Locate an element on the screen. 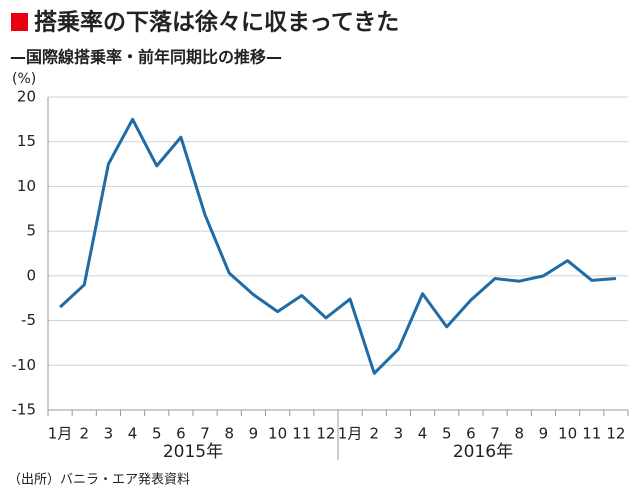 The width and height of the screenshot is (640, 498). title-marker is located at coordinates (19, 22).